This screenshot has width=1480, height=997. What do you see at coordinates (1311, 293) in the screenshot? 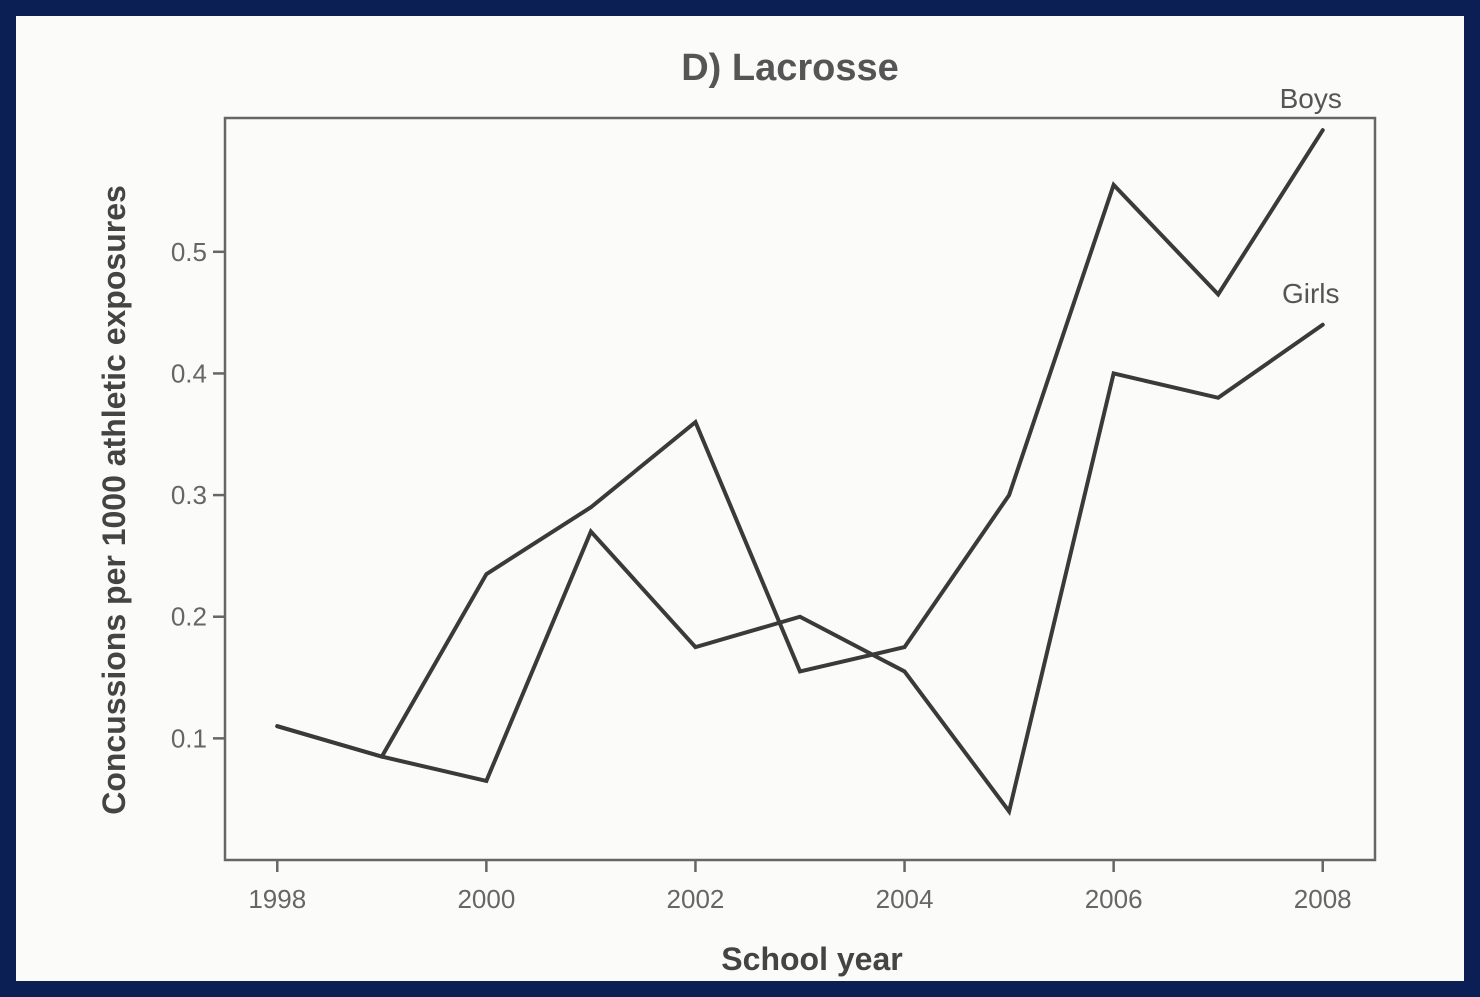
I see `series-label-girls: Girls` at bounding box center [1311, 293].